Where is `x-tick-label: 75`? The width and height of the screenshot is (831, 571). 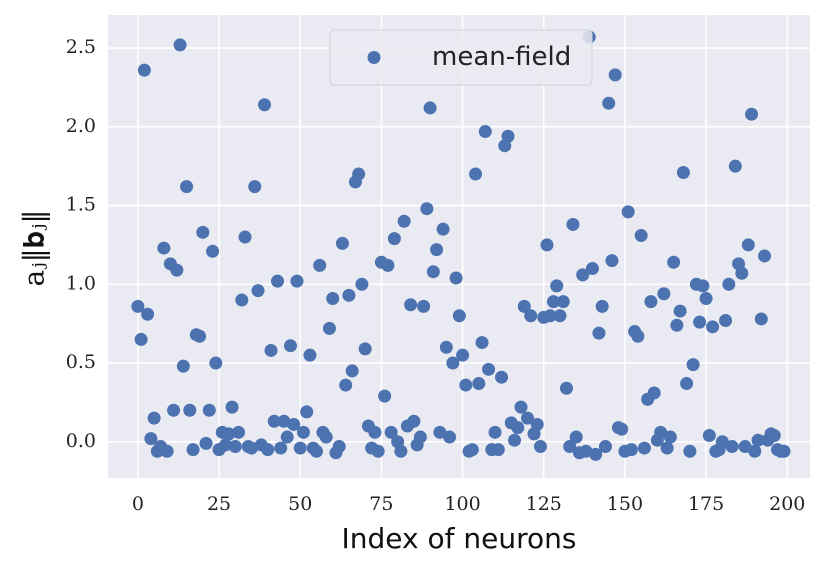
x-tick-label: 75 is located at coordinates (381, 504).